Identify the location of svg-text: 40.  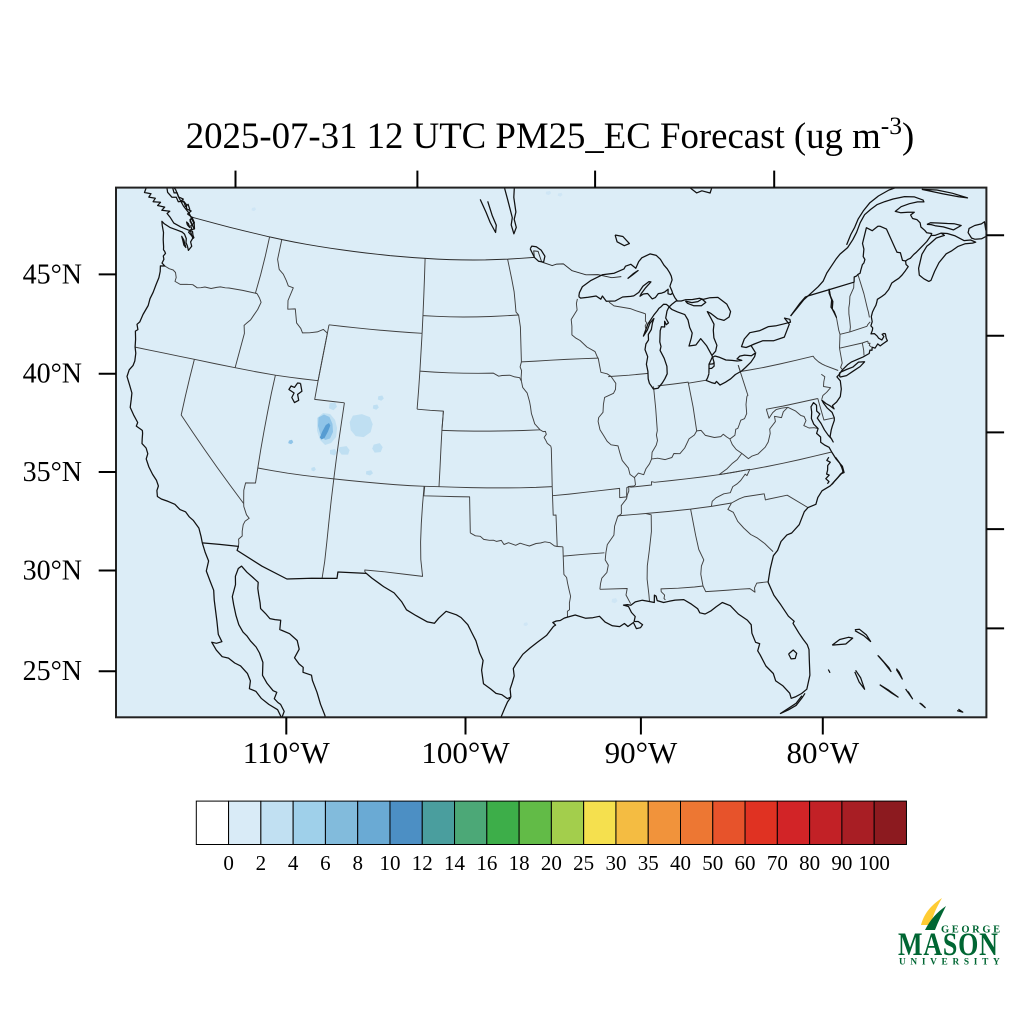
(680, 863).